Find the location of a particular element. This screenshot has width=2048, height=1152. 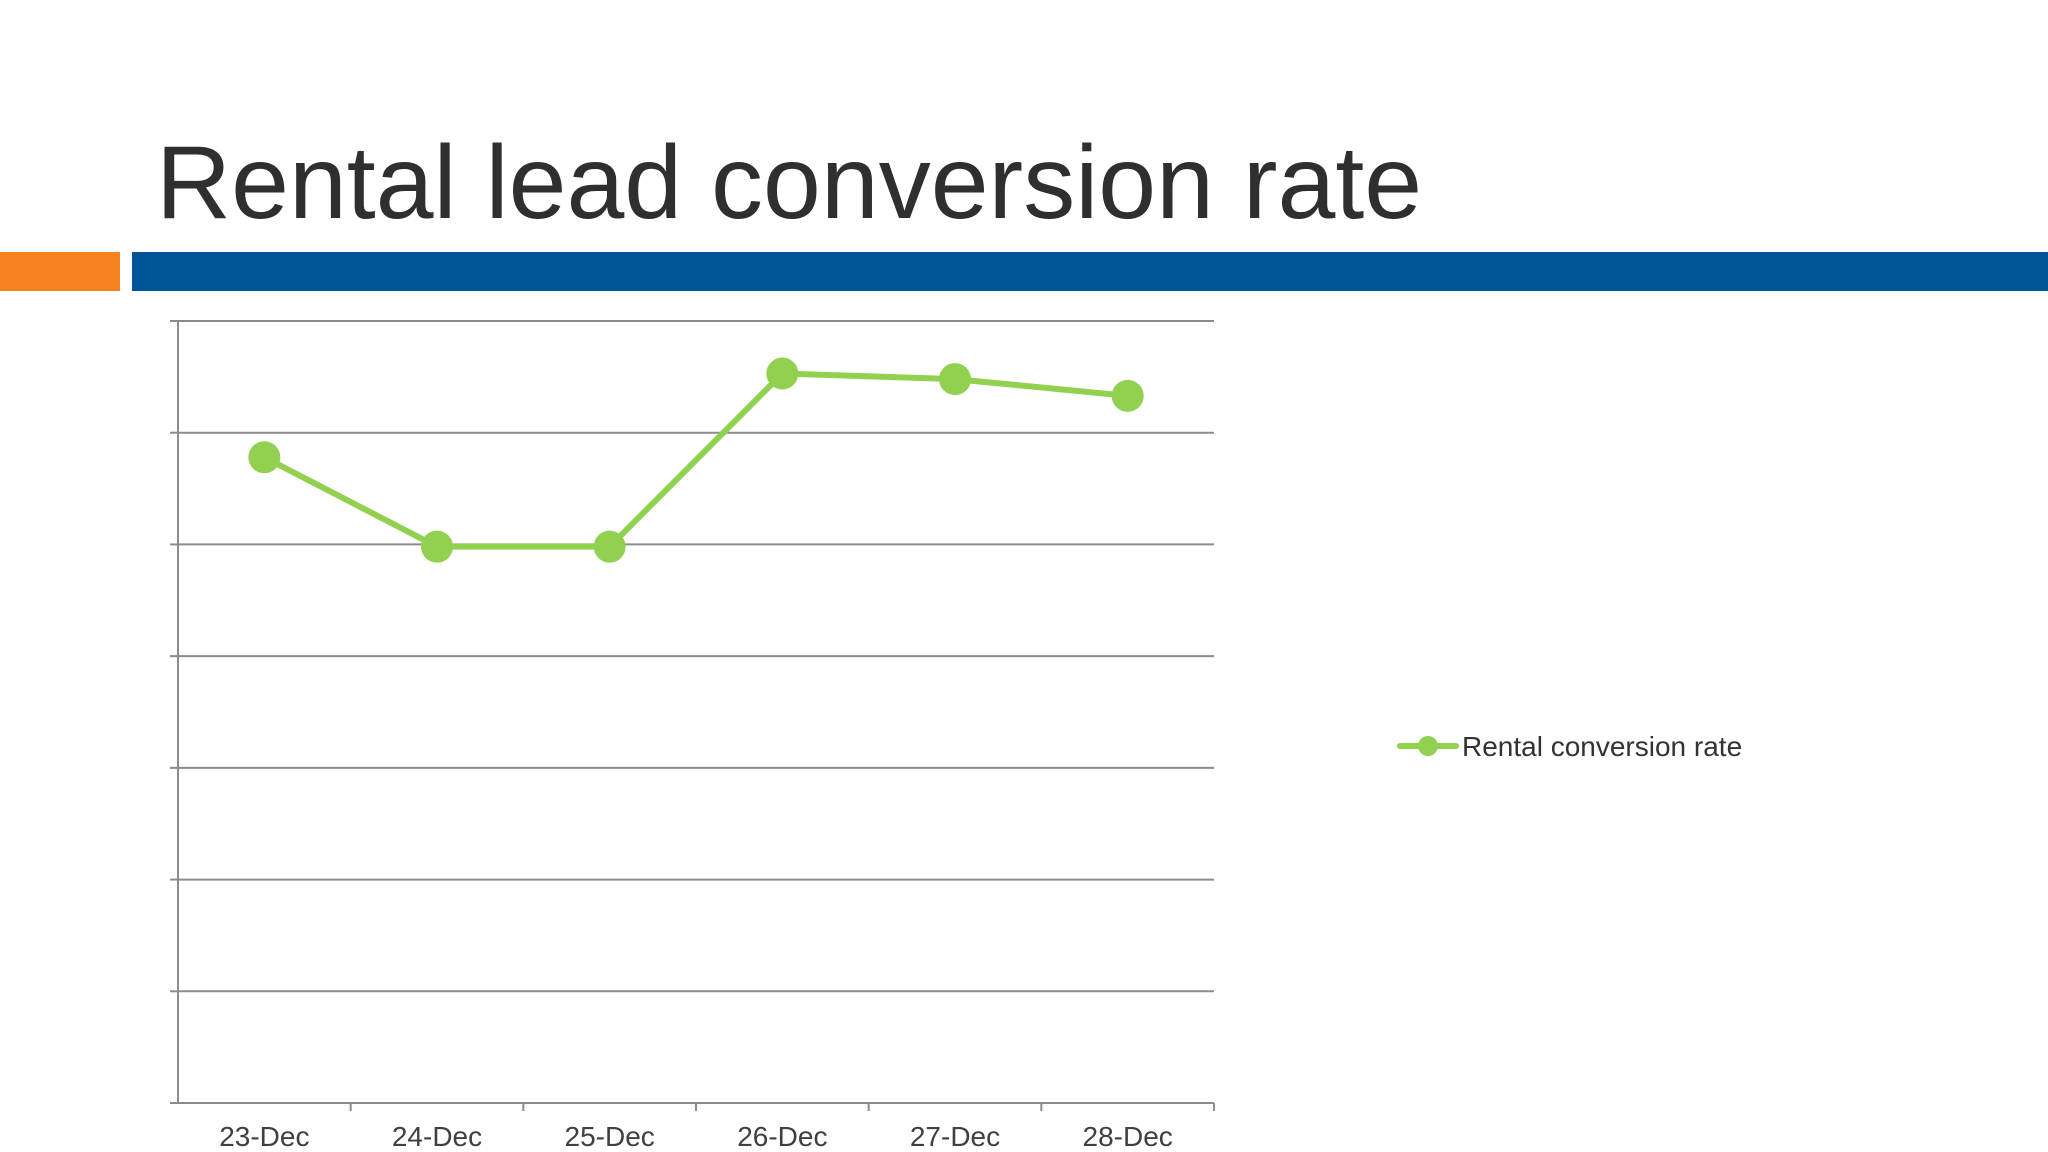

accent-bar is located at coordinates (60, 271).